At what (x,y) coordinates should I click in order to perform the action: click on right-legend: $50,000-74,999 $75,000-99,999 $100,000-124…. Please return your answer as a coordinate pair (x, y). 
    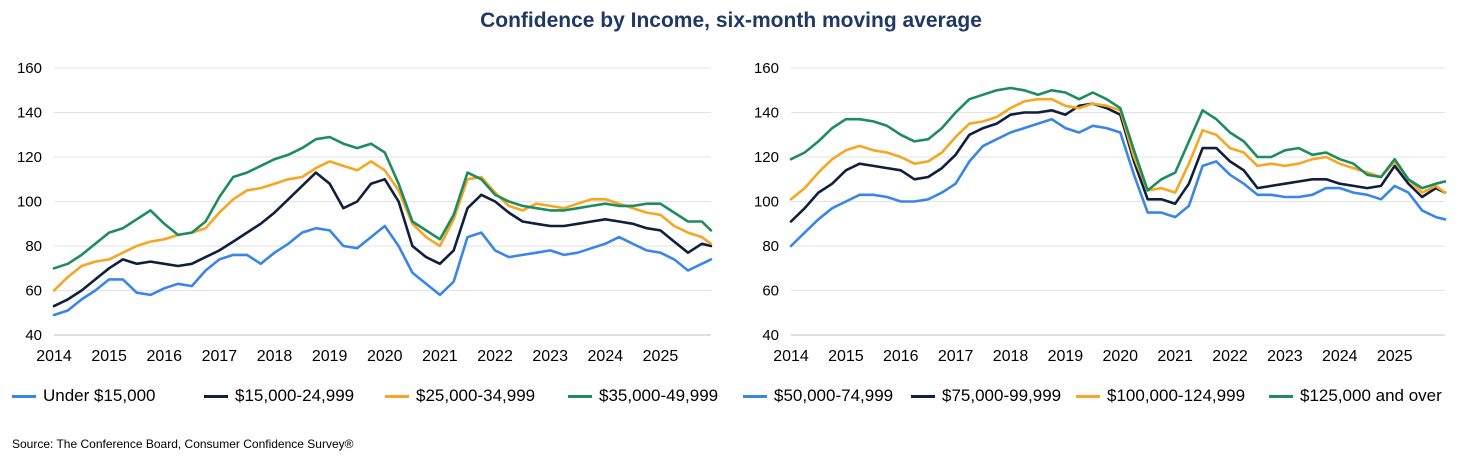
    Looking at the image, I should click on (1096, 398).